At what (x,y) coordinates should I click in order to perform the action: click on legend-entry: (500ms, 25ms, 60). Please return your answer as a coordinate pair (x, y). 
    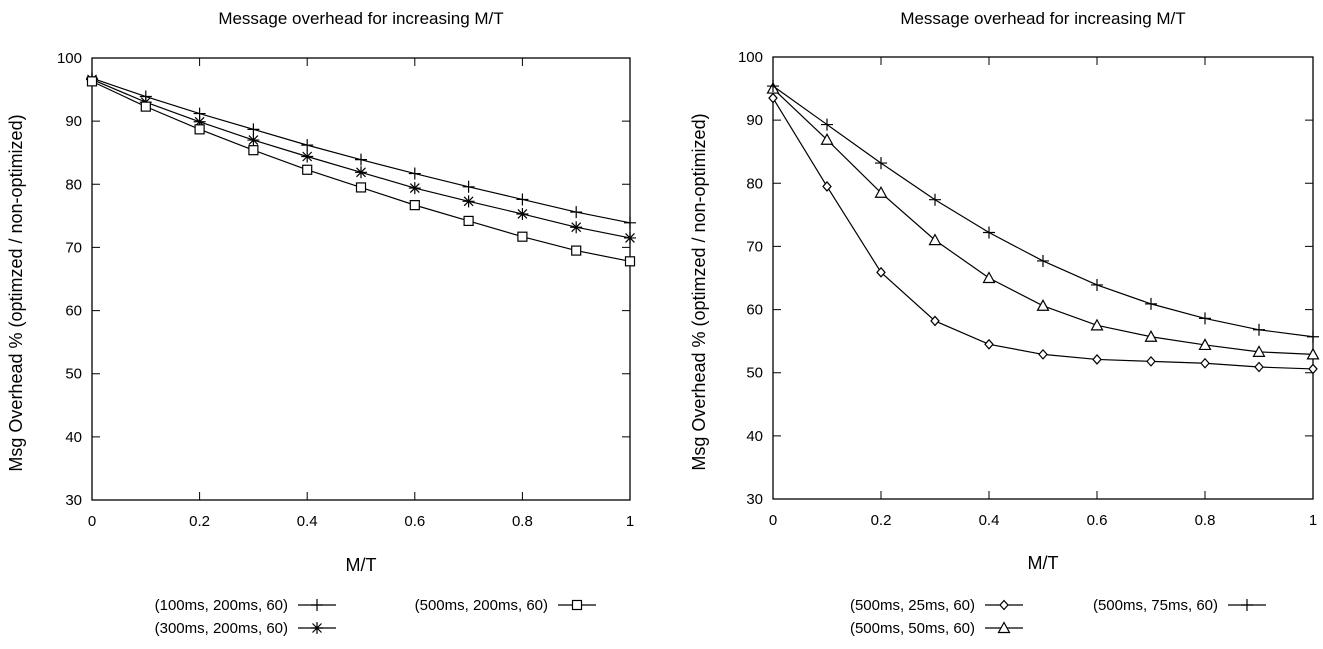
    Looking at the image, I should click on (936, 605).